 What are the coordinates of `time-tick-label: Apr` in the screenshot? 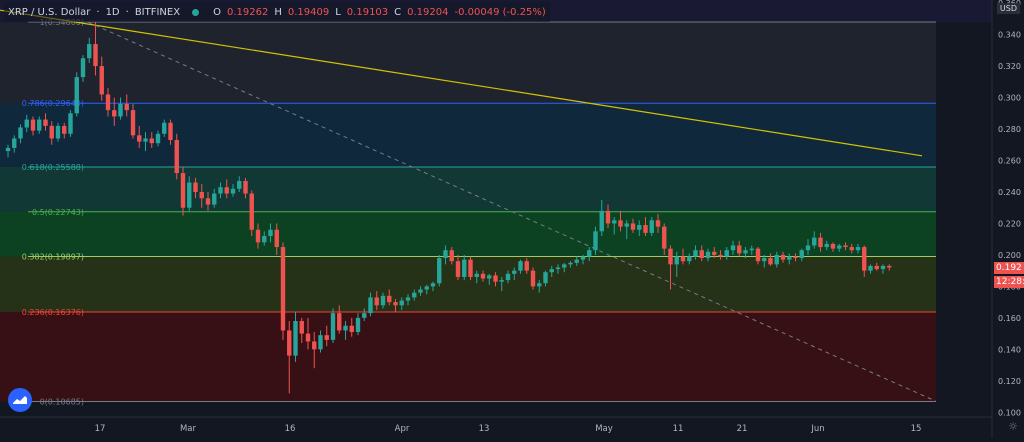 It's located at (402, 429).